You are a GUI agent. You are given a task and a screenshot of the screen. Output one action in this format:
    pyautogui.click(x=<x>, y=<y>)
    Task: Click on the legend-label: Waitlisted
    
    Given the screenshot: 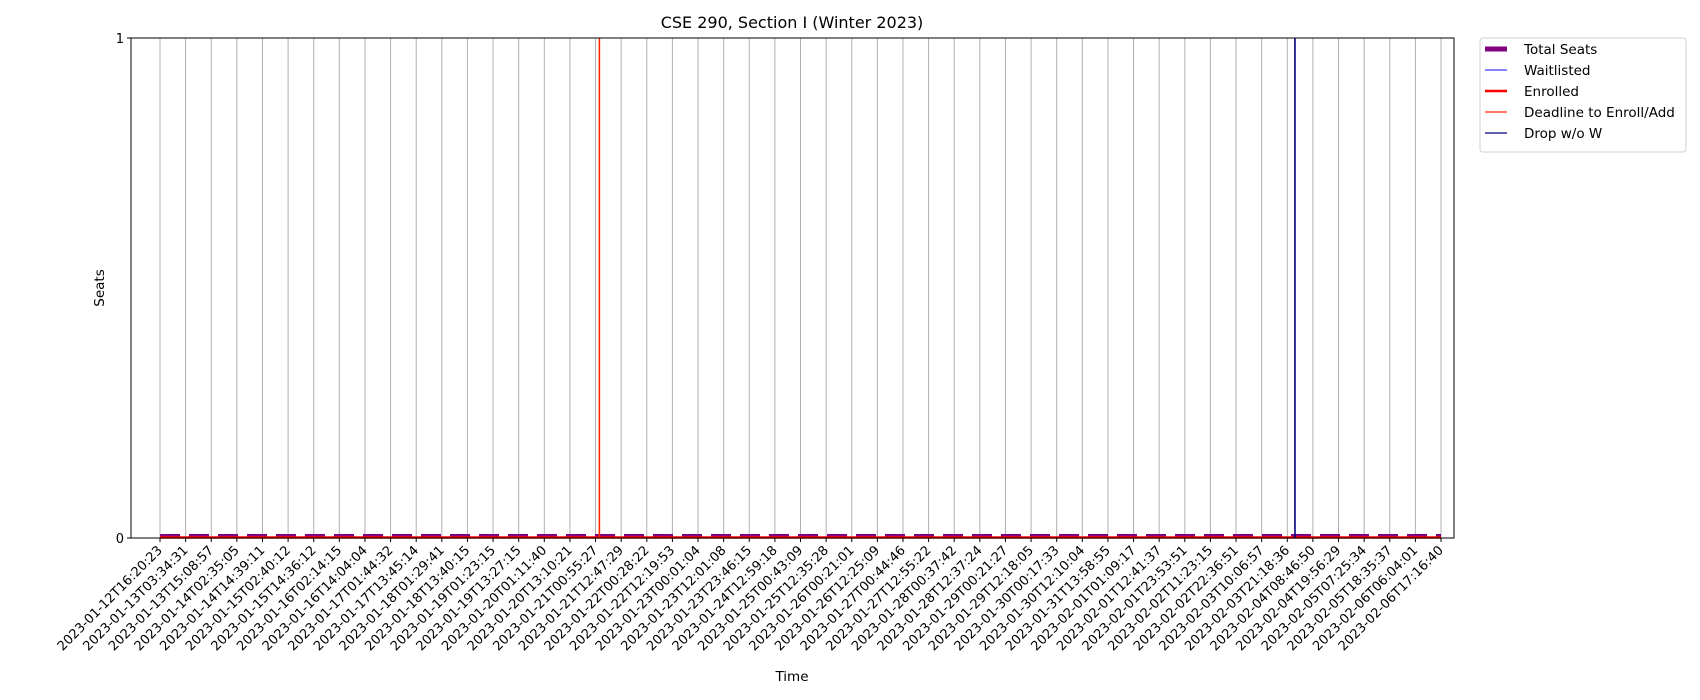 What is the action you would take?
    pyautogui.click(x=1557, y=71)
    